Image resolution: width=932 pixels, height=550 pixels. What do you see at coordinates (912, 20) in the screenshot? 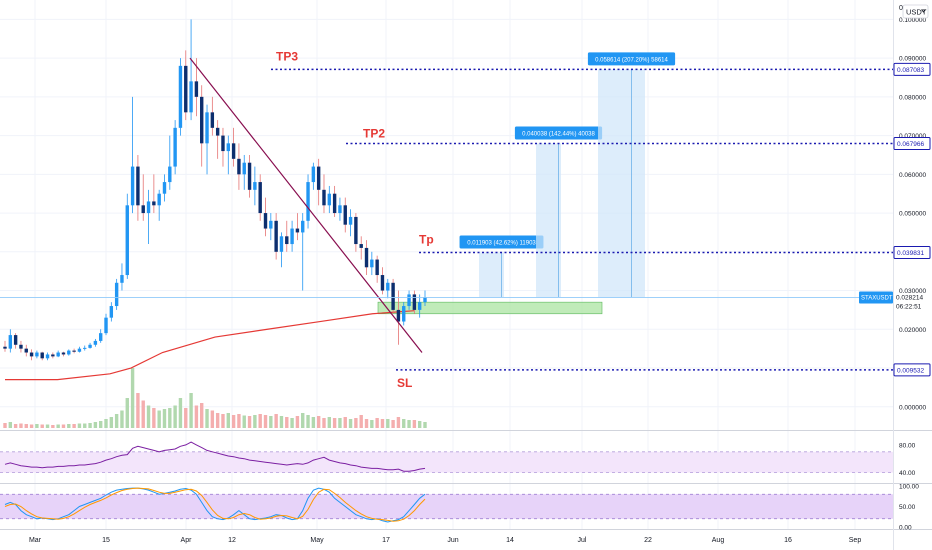
I see `price-tick-label: 0.100000` at bounding box center [912, 20].